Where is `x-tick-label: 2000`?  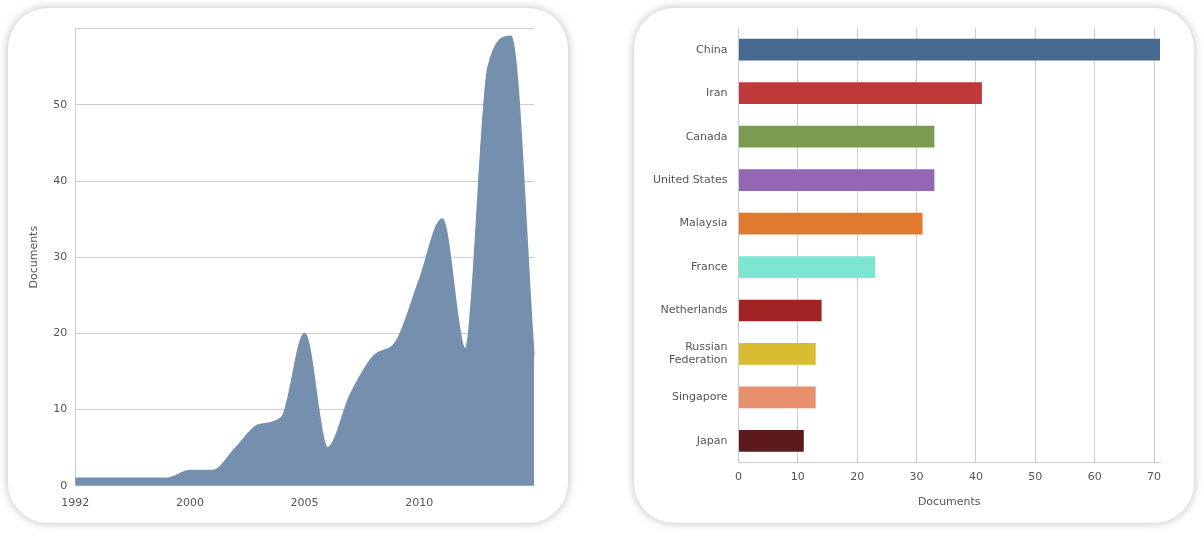 x-tick-label: 2000 is located at coordinates (189, 503).